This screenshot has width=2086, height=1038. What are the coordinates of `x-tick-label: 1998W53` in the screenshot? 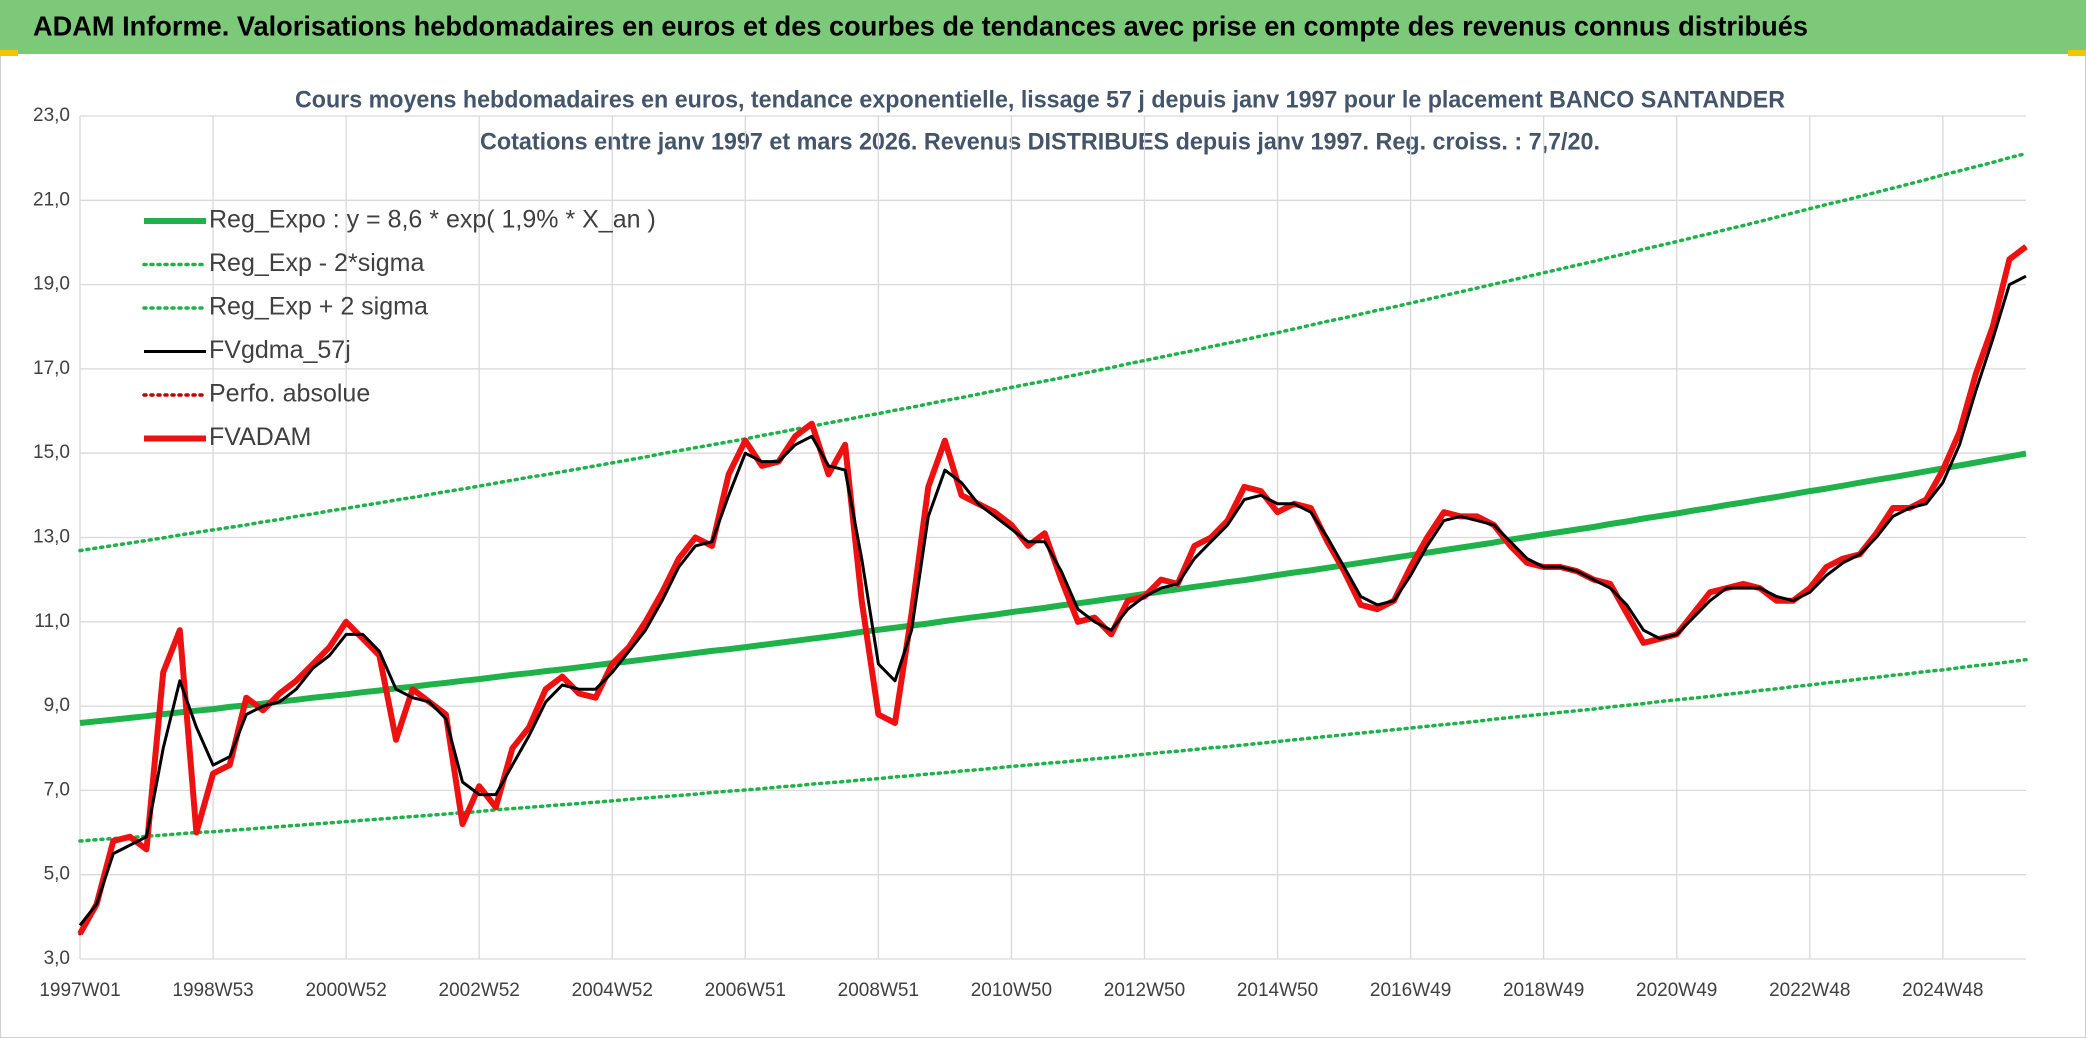 It's located at (212, 990).